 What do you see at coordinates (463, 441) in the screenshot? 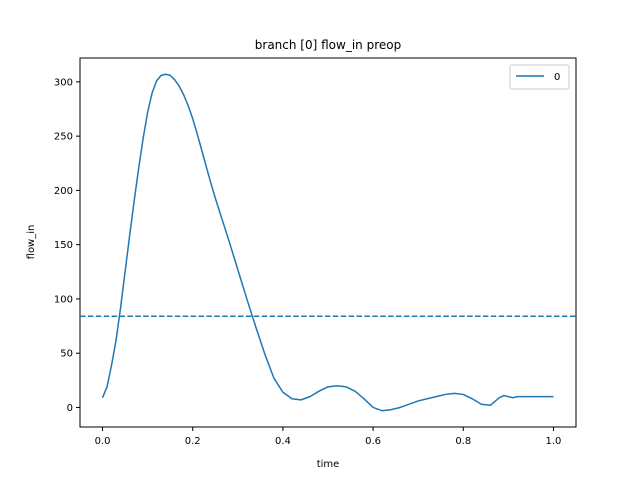
I see `x-tick-label: 0.8` at bounding box center [463, 441].